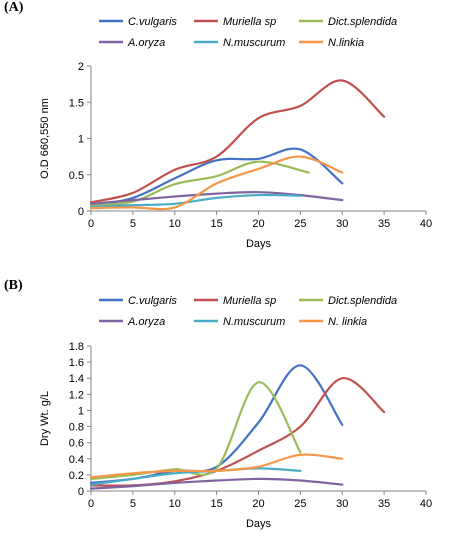 The height and width of the screenshot is (550, 474). I want to click on y-tick-label: 0.6, so click(76, 444).